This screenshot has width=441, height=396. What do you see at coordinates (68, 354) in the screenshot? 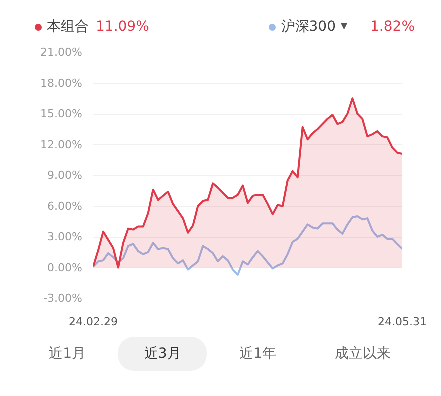
I see `text: 近1月` at bounding box center [68, 354].